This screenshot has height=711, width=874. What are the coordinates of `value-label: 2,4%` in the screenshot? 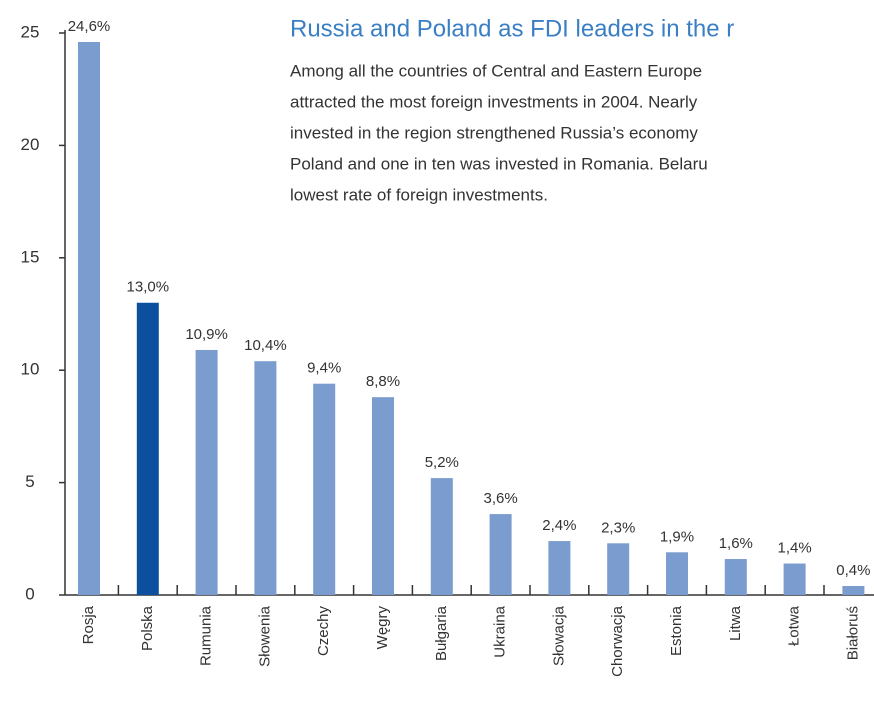 It's located at (559, 525).